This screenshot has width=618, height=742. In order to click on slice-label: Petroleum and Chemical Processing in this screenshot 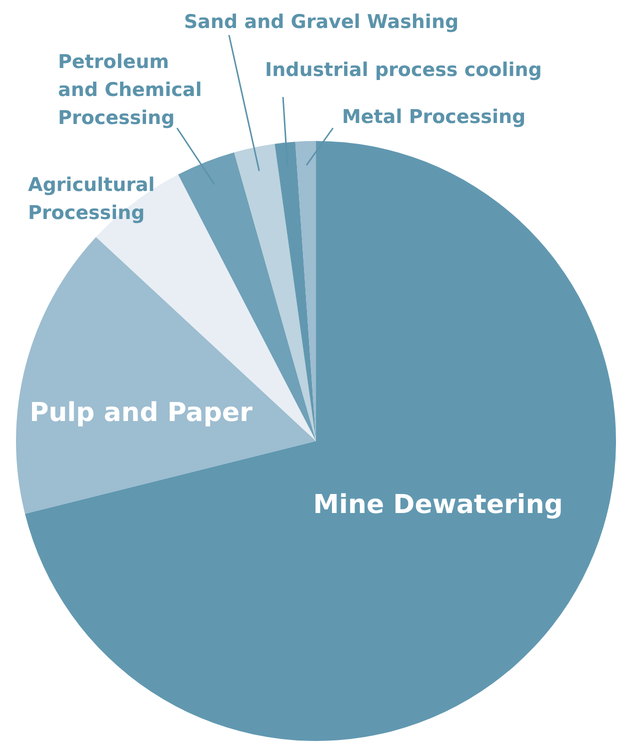, I will do `click(130, 90)`.